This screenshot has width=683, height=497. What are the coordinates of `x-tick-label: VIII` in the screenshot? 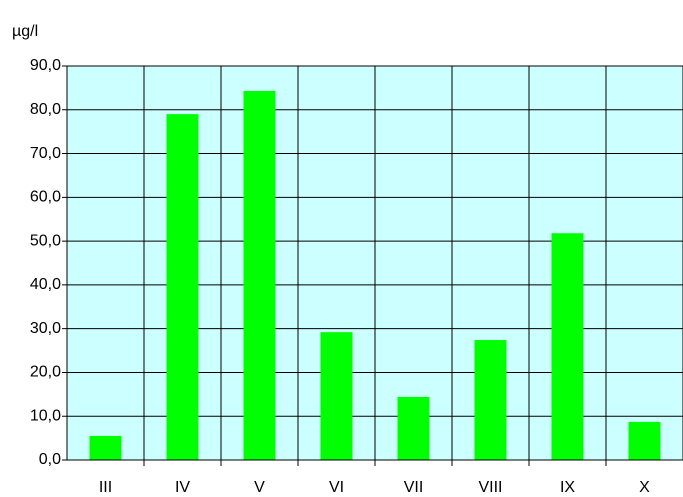 It's located at (490, 487).